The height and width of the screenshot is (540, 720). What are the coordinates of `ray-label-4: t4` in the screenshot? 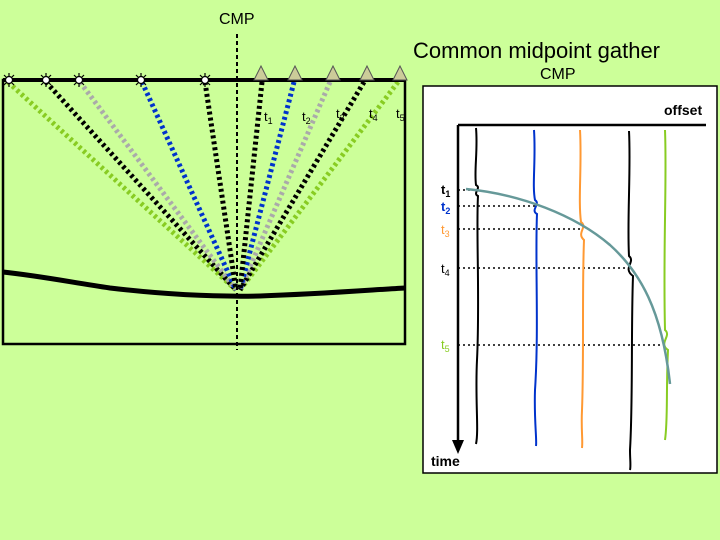 It's located at (373, 114).